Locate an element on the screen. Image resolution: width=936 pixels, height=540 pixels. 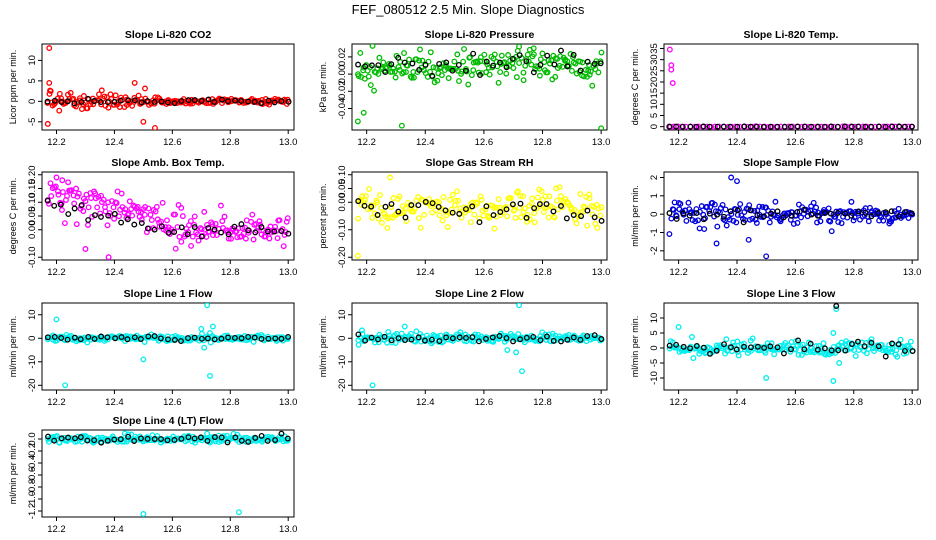
y-tick-label: -20 is located at coordinates (342, 385).